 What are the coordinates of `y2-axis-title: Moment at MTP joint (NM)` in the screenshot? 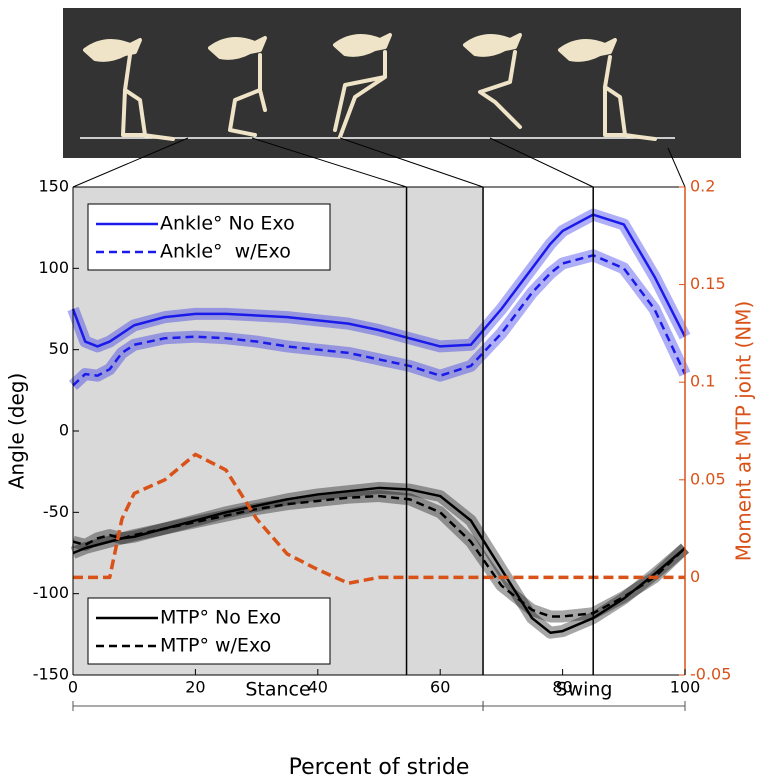 It's located at (744, 431).